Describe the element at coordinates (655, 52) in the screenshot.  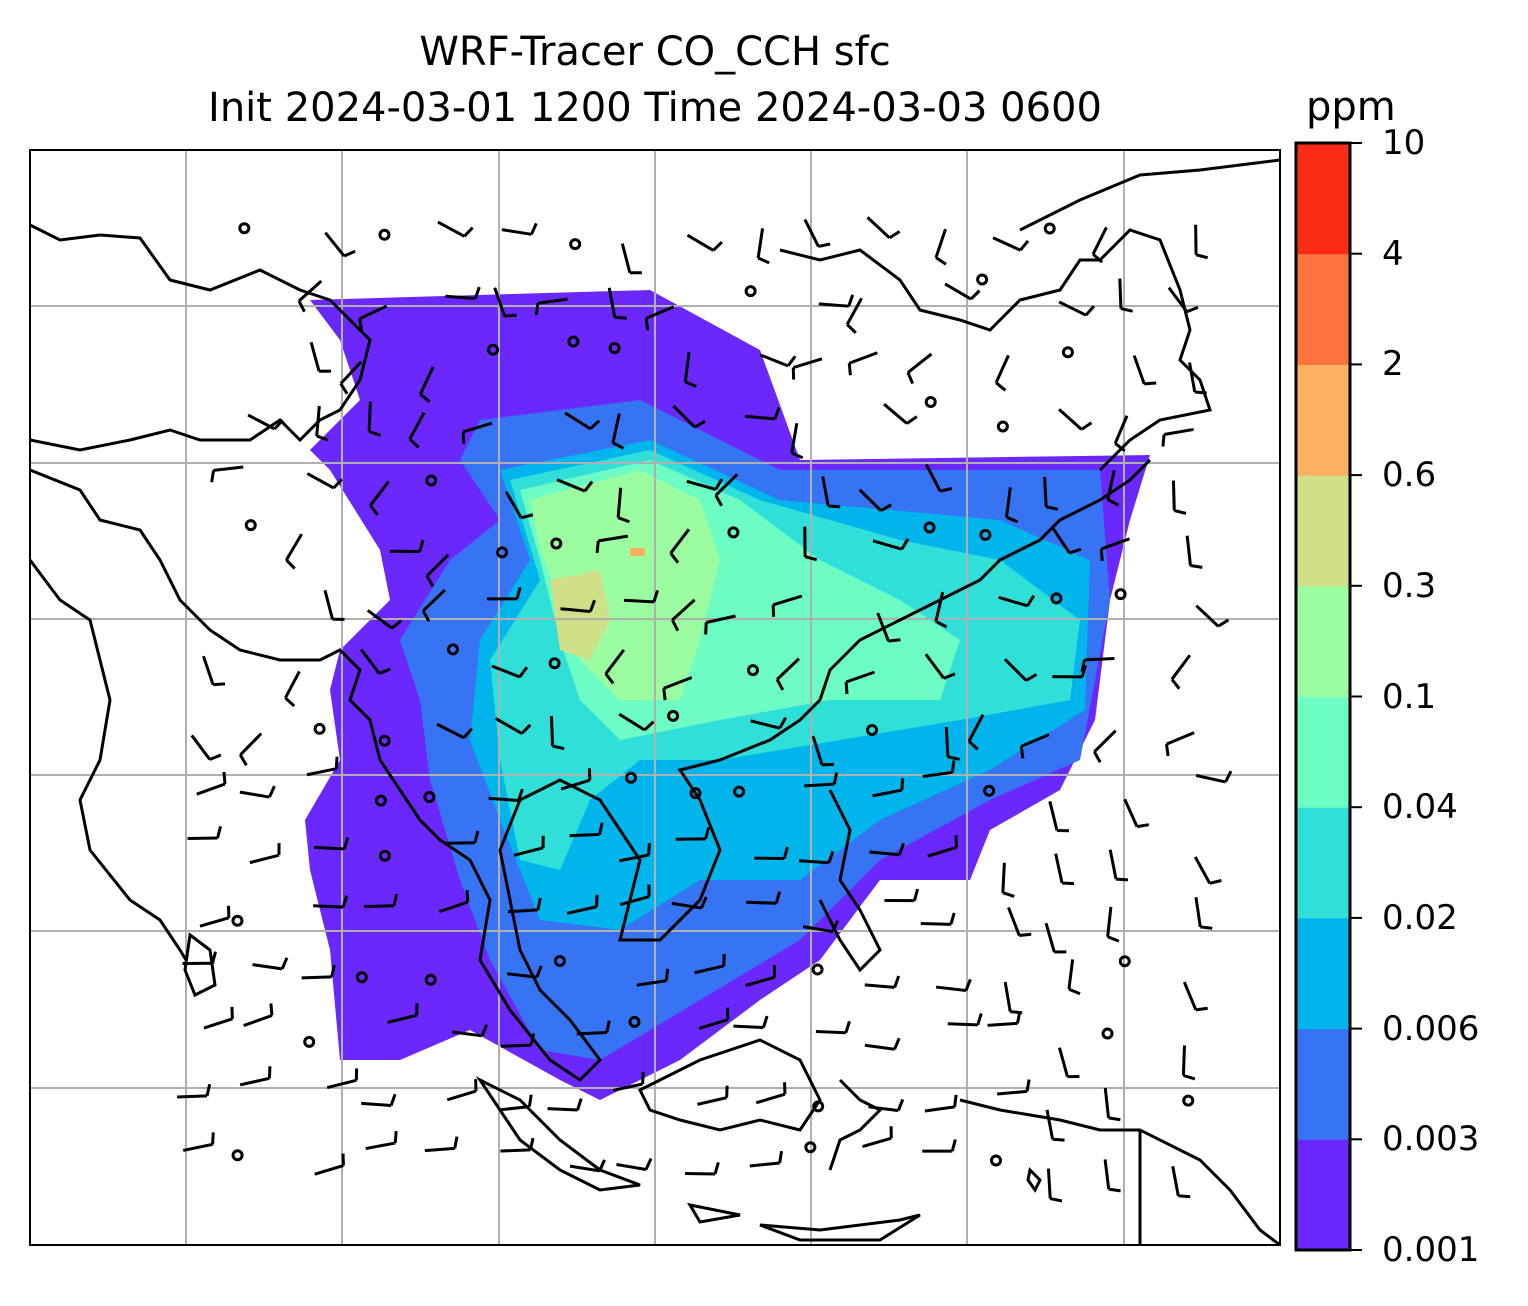
I see `map-title: WRF-Tracer CO_CCH sfc` at that location.